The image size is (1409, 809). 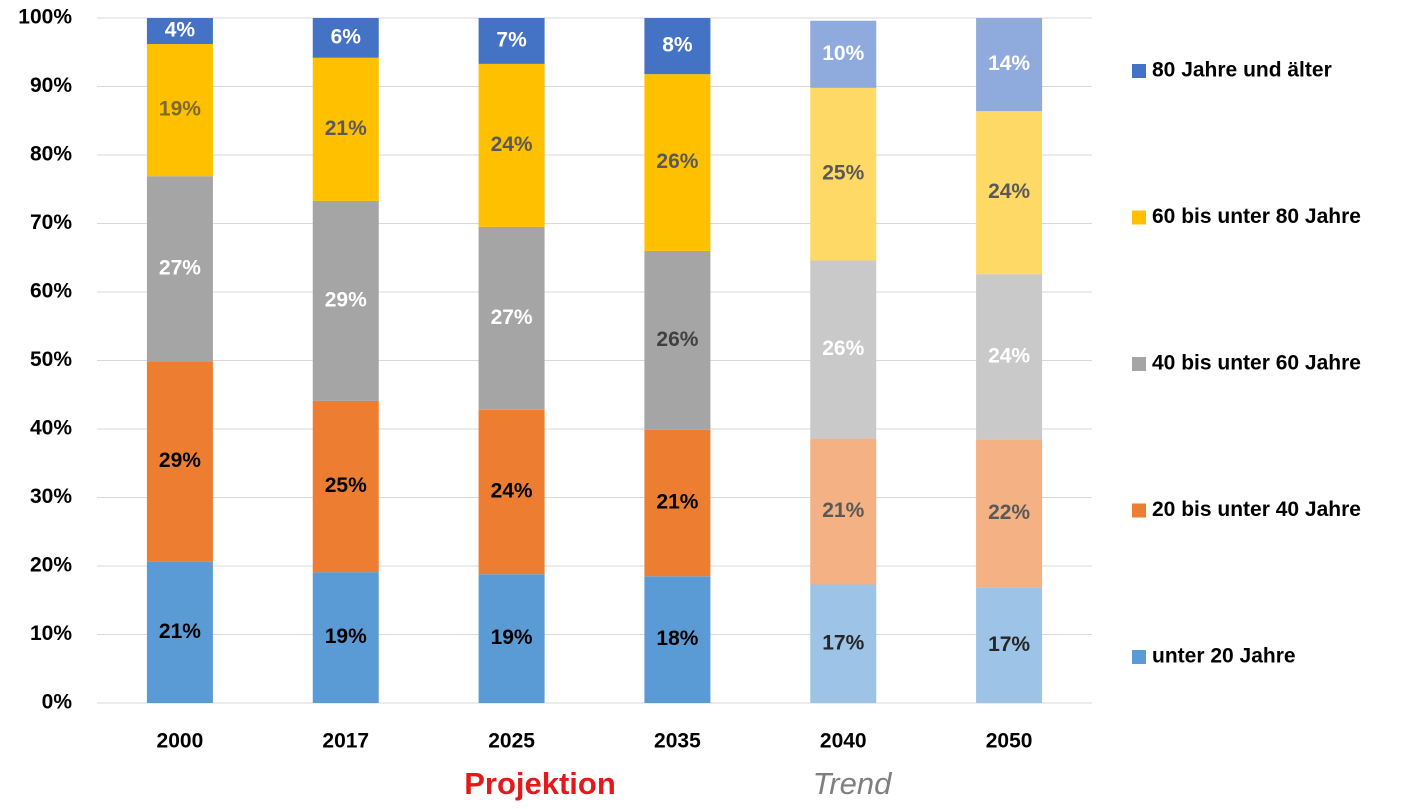 I want to click on data-label: 4%, so click(x=180, y=30).